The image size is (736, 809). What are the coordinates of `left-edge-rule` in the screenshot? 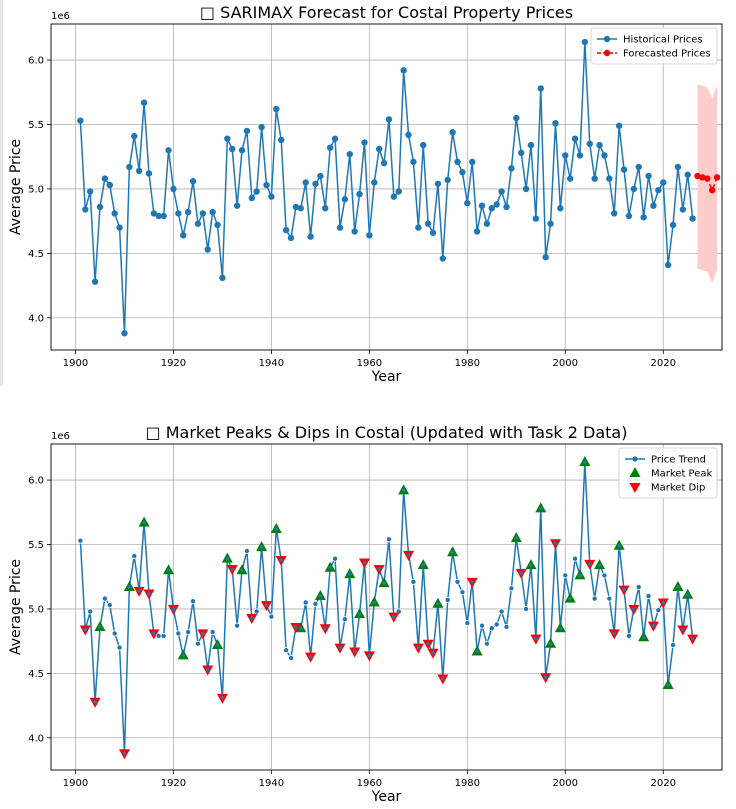 It's located at (1, 193).